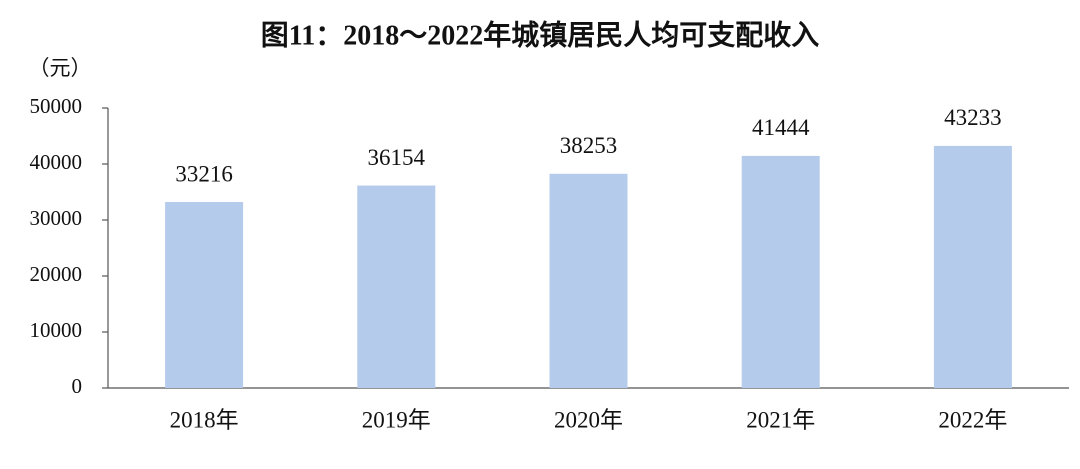 The height and width of the screenshot is (469, 1080). What do you see at coordinates (781, 127) in the screenshot?
I see `data-label: 41444` at bounding box center [781, 127].